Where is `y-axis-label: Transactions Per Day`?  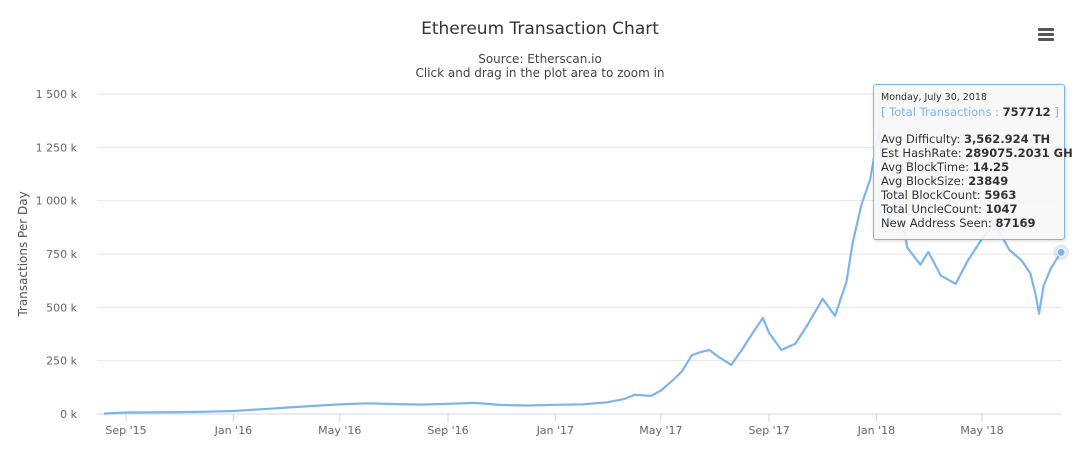 y-axis-label: Transactions Per Day is located at coordinates (23, 254).